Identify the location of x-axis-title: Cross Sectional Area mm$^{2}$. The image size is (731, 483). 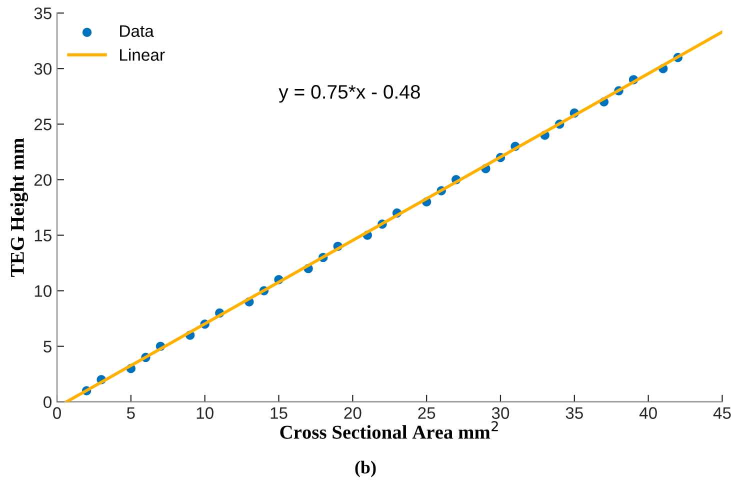
(389, 430).